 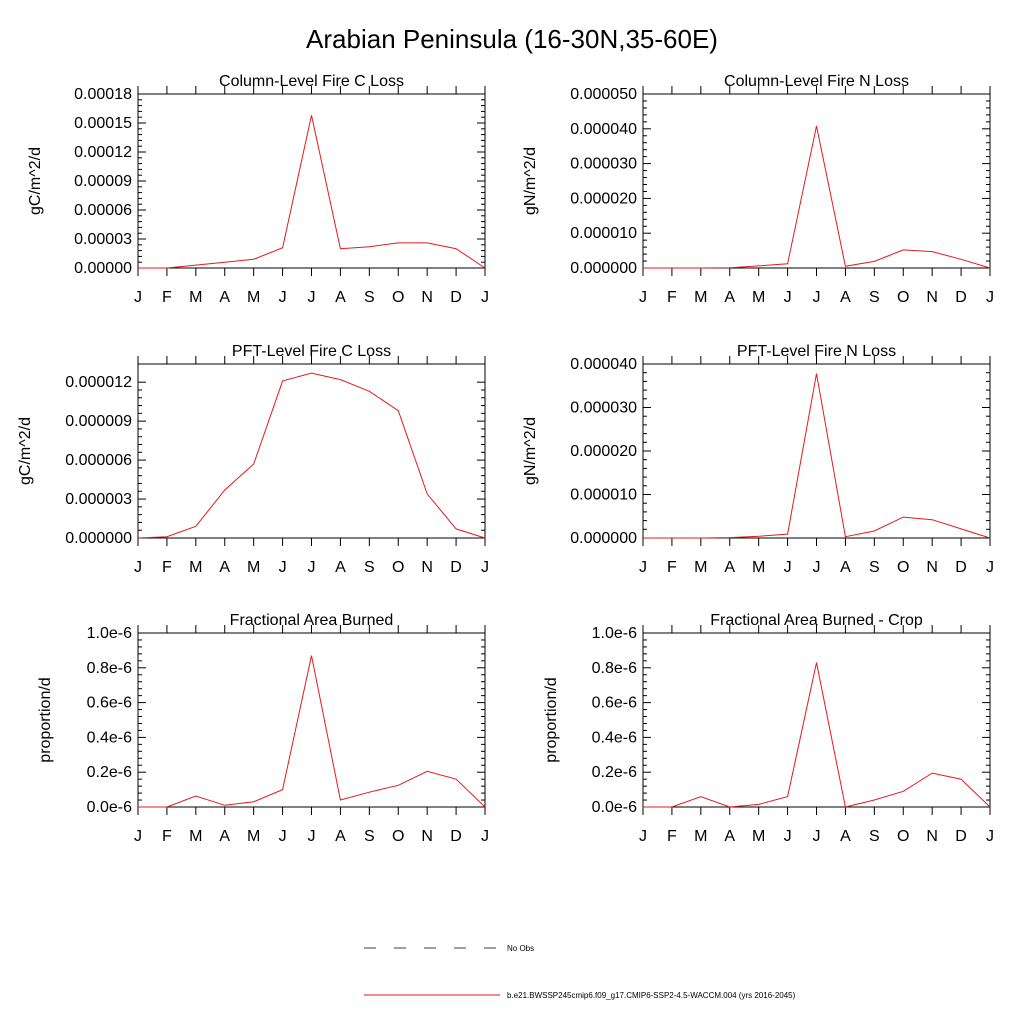 I want to click on y-tick-label: 0.000020, so click(x=603, y=451).